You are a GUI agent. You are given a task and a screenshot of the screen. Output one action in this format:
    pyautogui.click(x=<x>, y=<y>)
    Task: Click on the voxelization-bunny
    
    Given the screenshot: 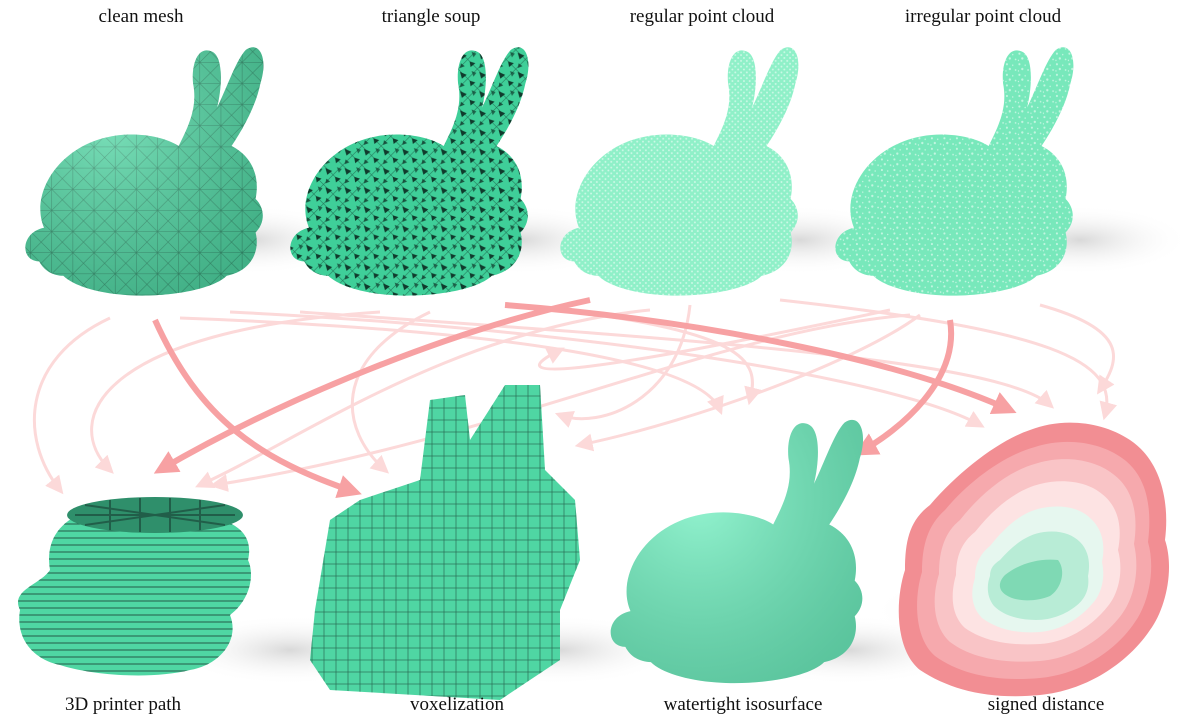 What is the action you would take?
    pyautogui.click(x=445, y=542)
    